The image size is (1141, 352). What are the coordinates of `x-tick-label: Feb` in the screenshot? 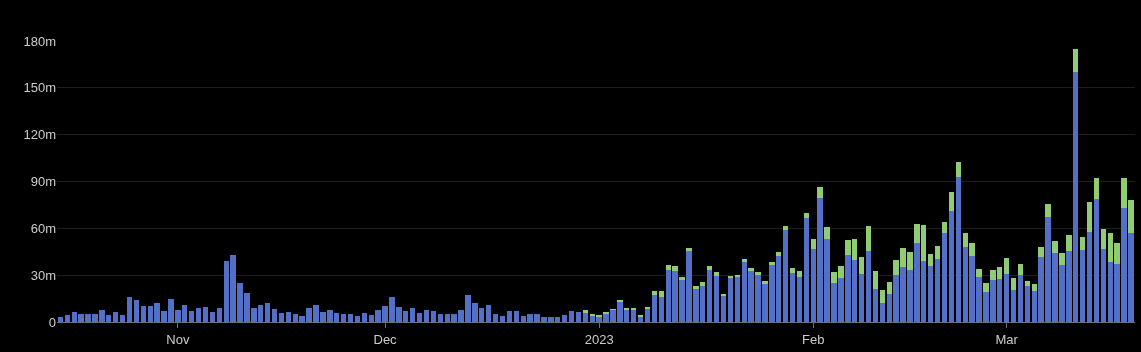 It's located at (813, 339).